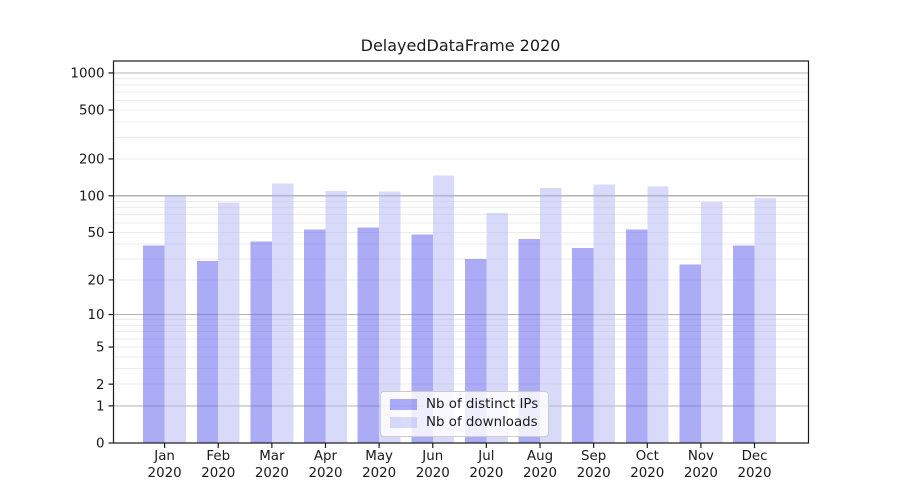 This screenshot has height=500, width=900. What do you see at coordinates (100, 385) in the screenshot?
I see `y-tick-label: 2` at bounding box center [100, 385].